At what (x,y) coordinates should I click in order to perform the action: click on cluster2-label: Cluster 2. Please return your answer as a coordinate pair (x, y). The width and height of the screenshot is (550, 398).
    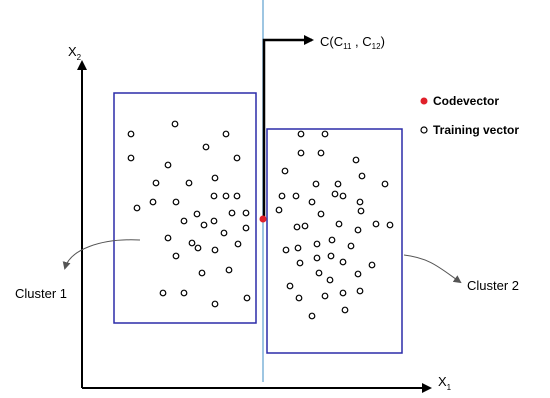
    Looking at the image, I should click on (493, 285).